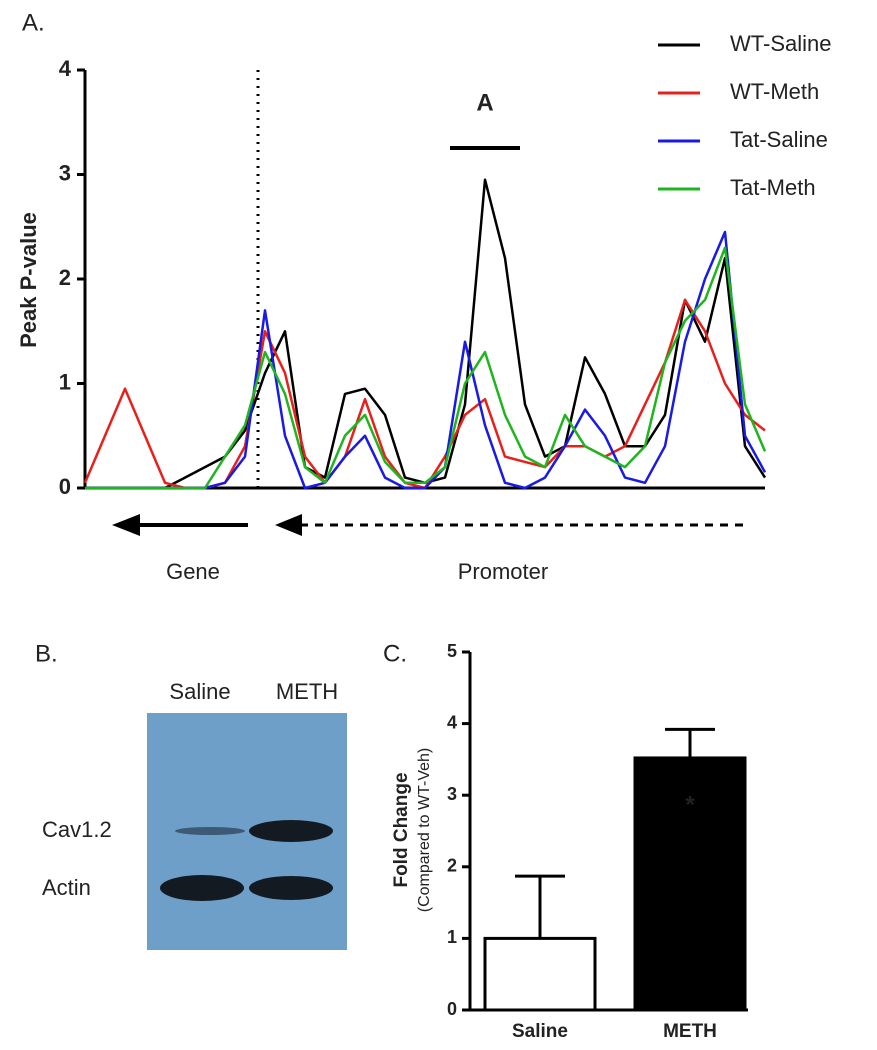  What do you see at coordinates (126, 525) in the screenshot?
I see `gene-arrowhead` at bounding box center [126, 525].